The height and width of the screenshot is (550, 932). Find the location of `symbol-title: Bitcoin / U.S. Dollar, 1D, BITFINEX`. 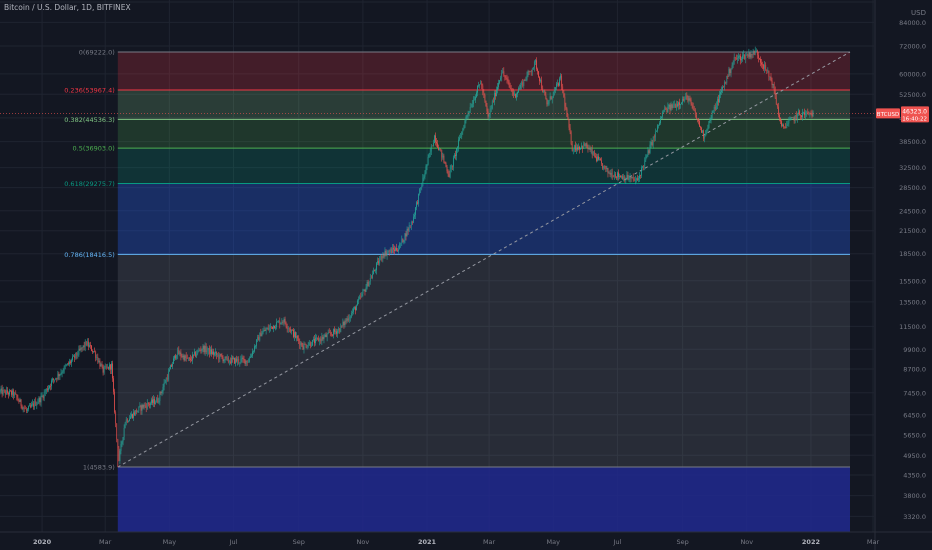

symbol-title: Bitcoin / U.S. Dollar, 1D, BITFINEX is located at coordinates (67, 7).